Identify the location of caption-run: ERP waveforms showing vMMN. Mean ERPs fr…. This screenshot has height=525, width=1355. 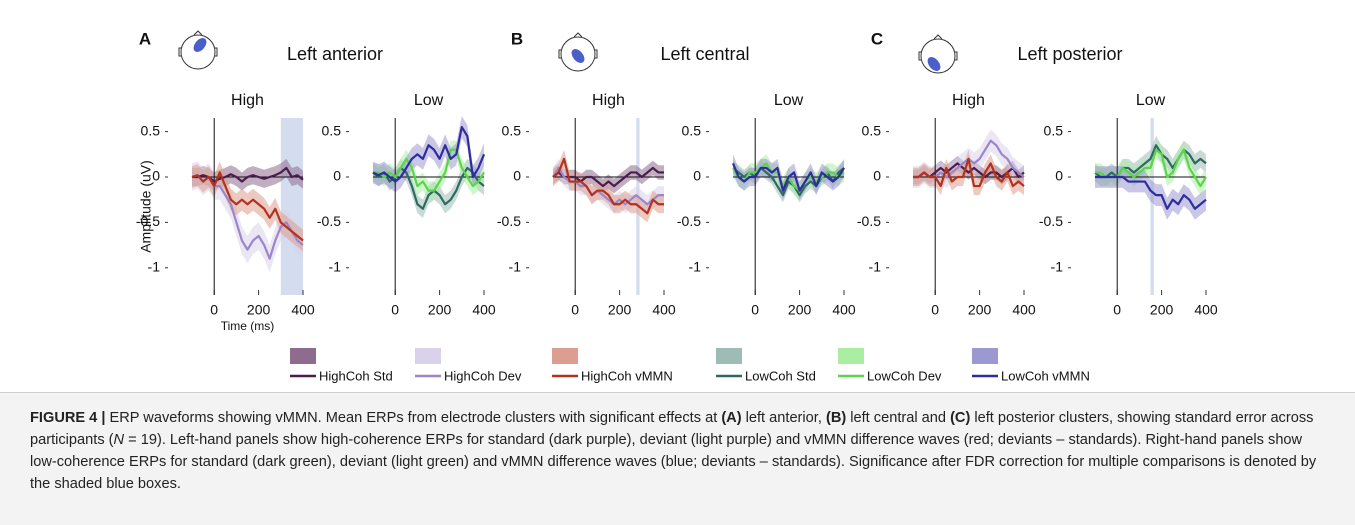
(415, 418).